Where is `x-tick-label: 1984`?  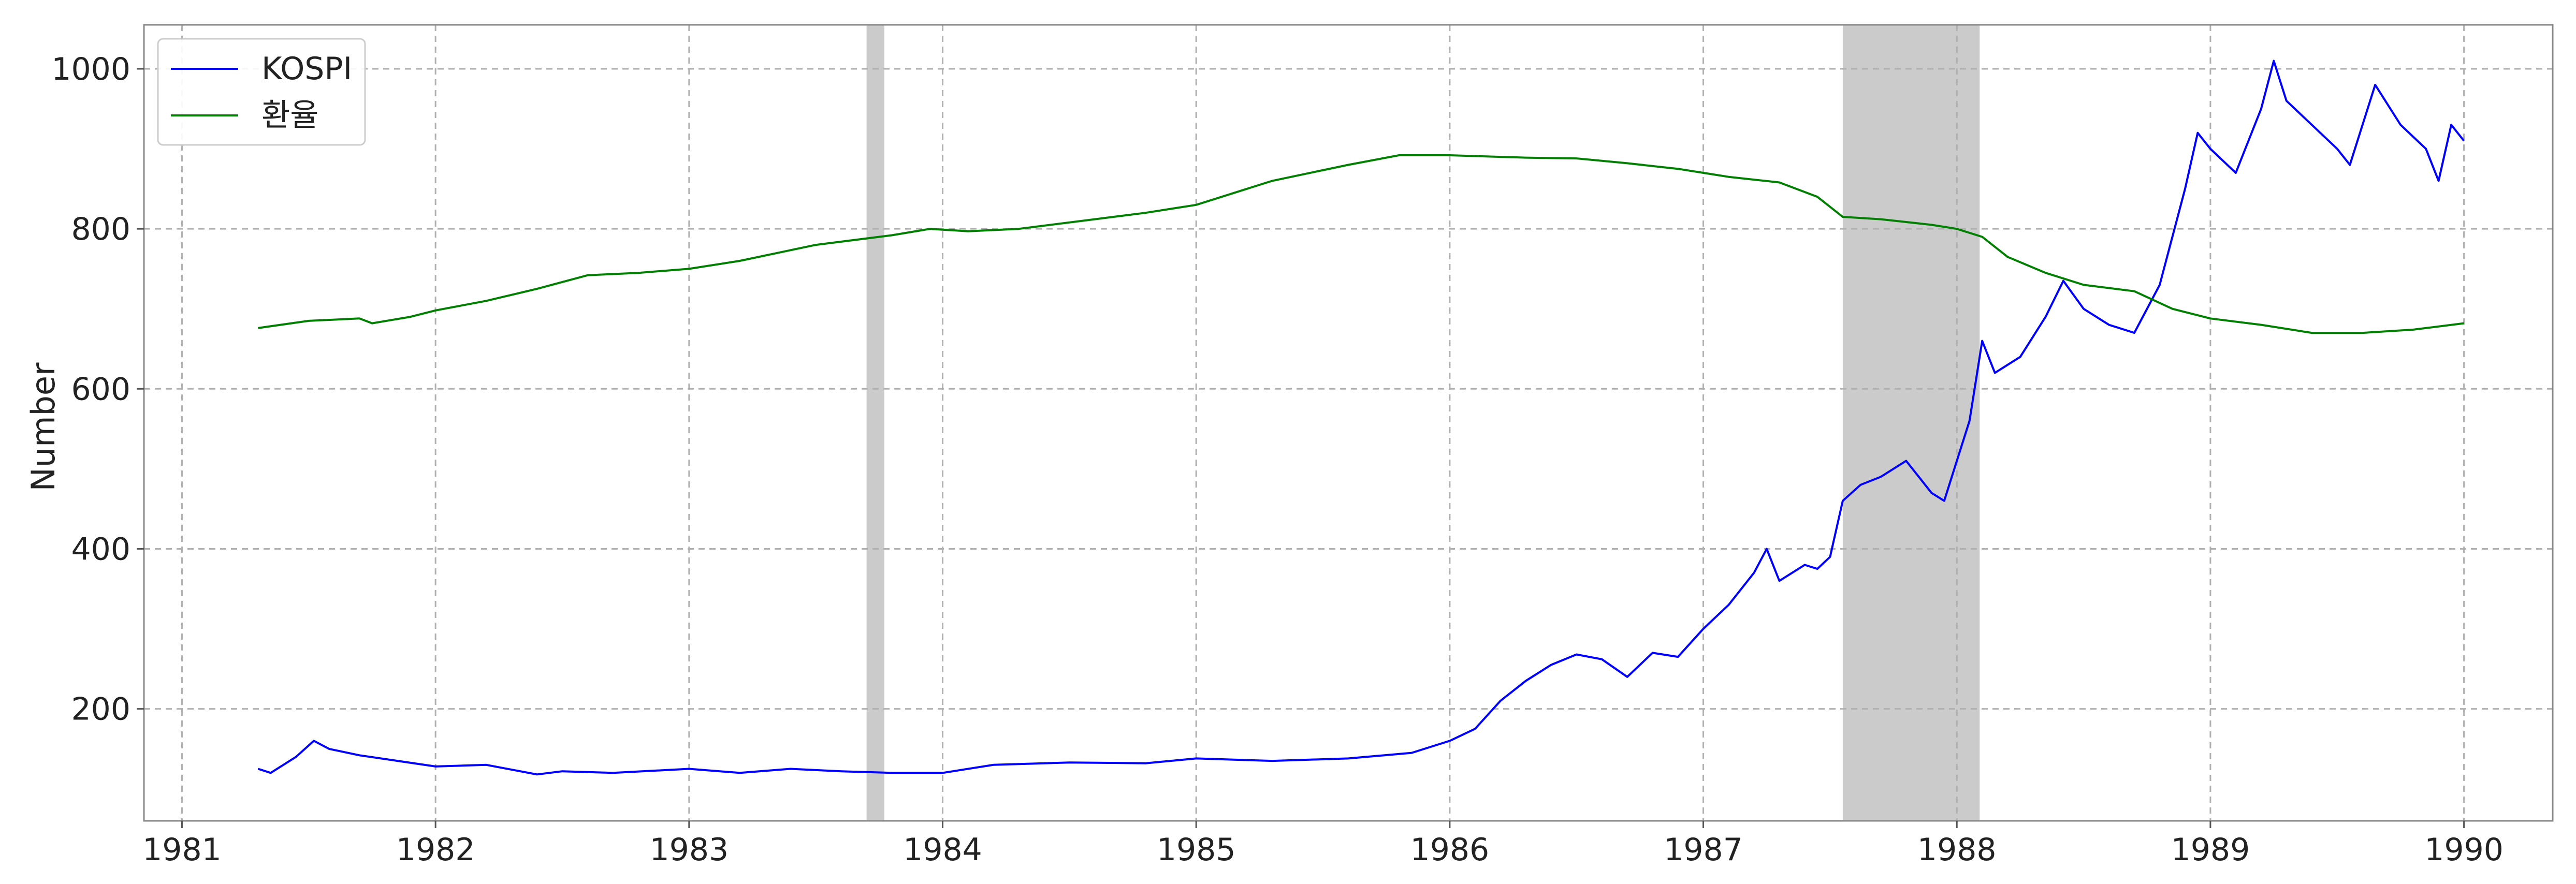 x-tick-label: 1984 is located at coordinates (943, 850).